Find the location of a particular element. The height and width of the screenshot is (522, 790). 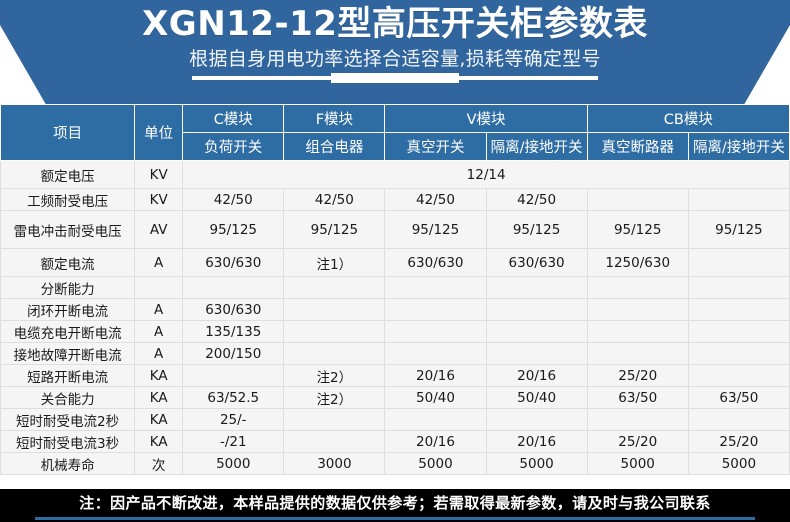

cell: -/21 is located at coordinates (233, 441).